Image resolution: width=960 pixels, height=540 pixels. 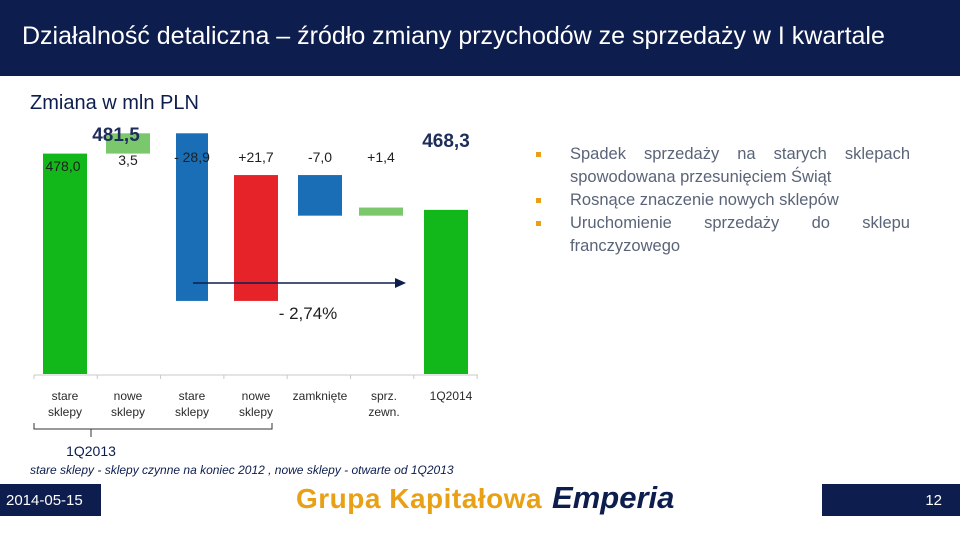 I want to click on data-label: 3,5, so click(x=128, y=160).